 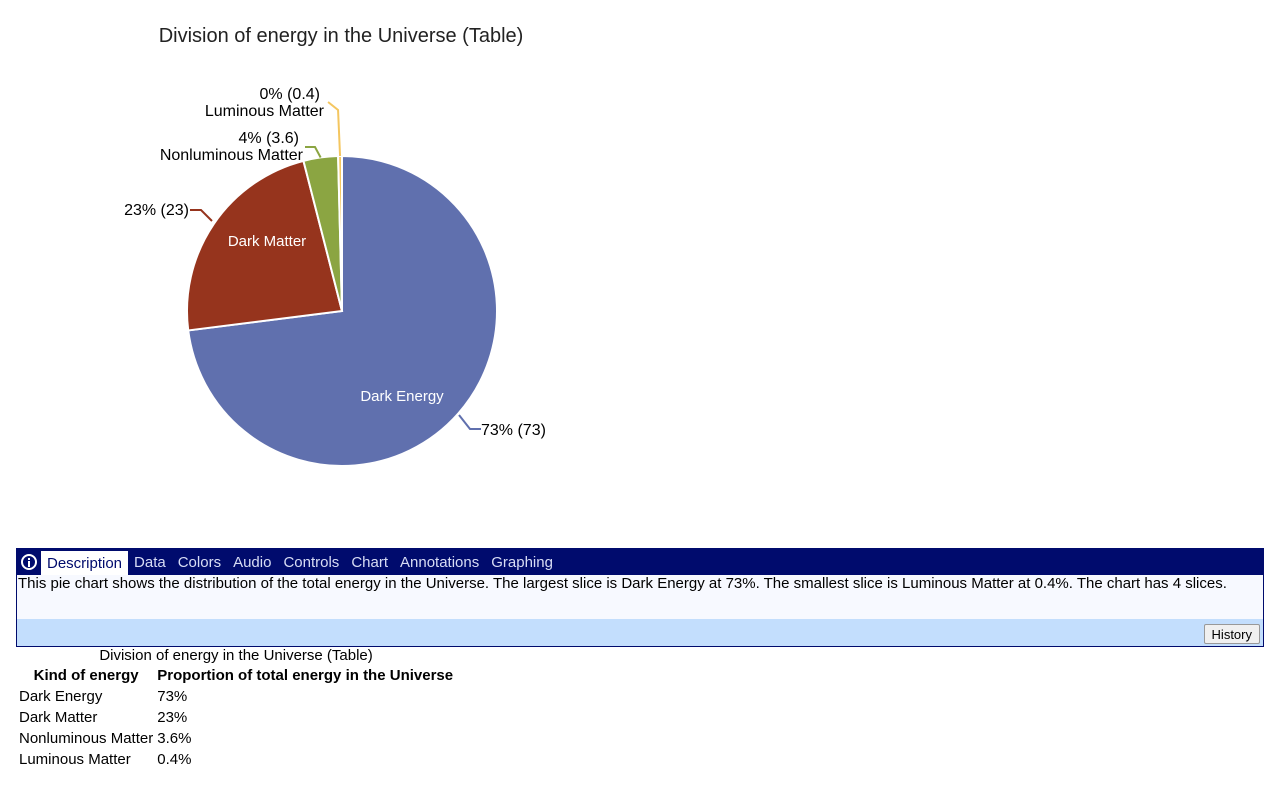 I want to click on panel-footer: History, so click(x=640, y=632).